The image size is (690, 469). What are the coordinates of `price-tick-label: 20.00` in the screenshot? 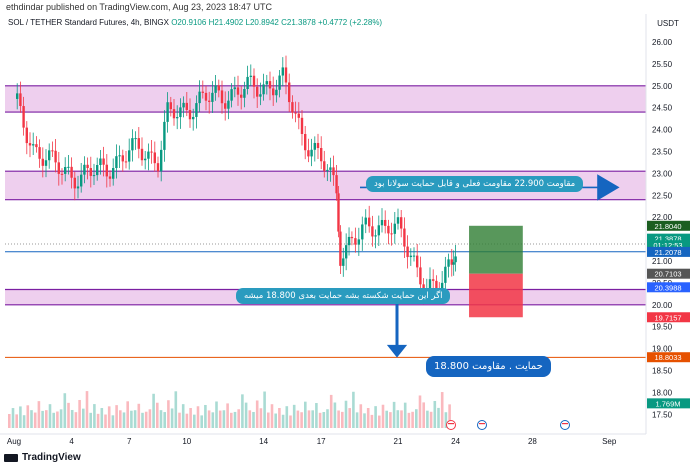 It's located at (662, 305).